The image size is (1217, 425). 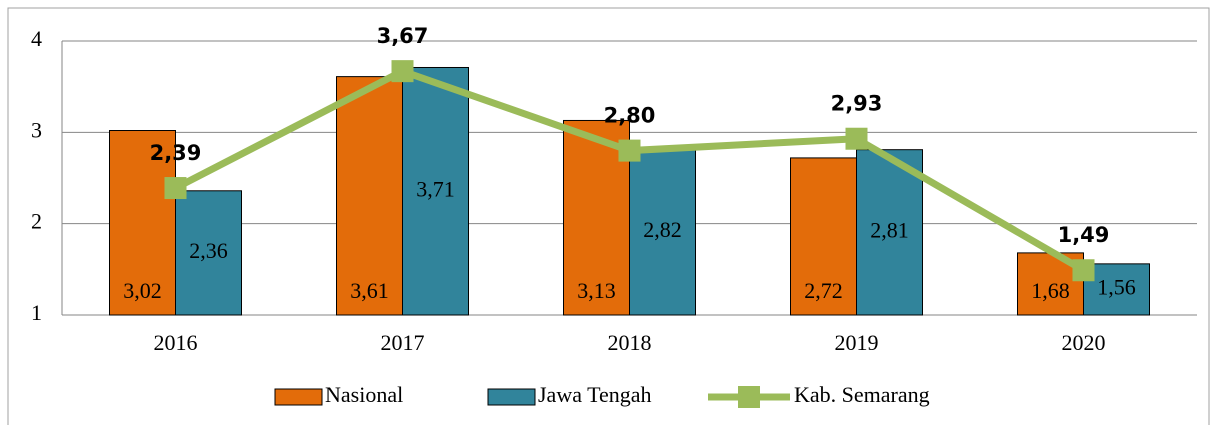 I want to click on x-tick-label: 2018, so click(x=630, y=342).